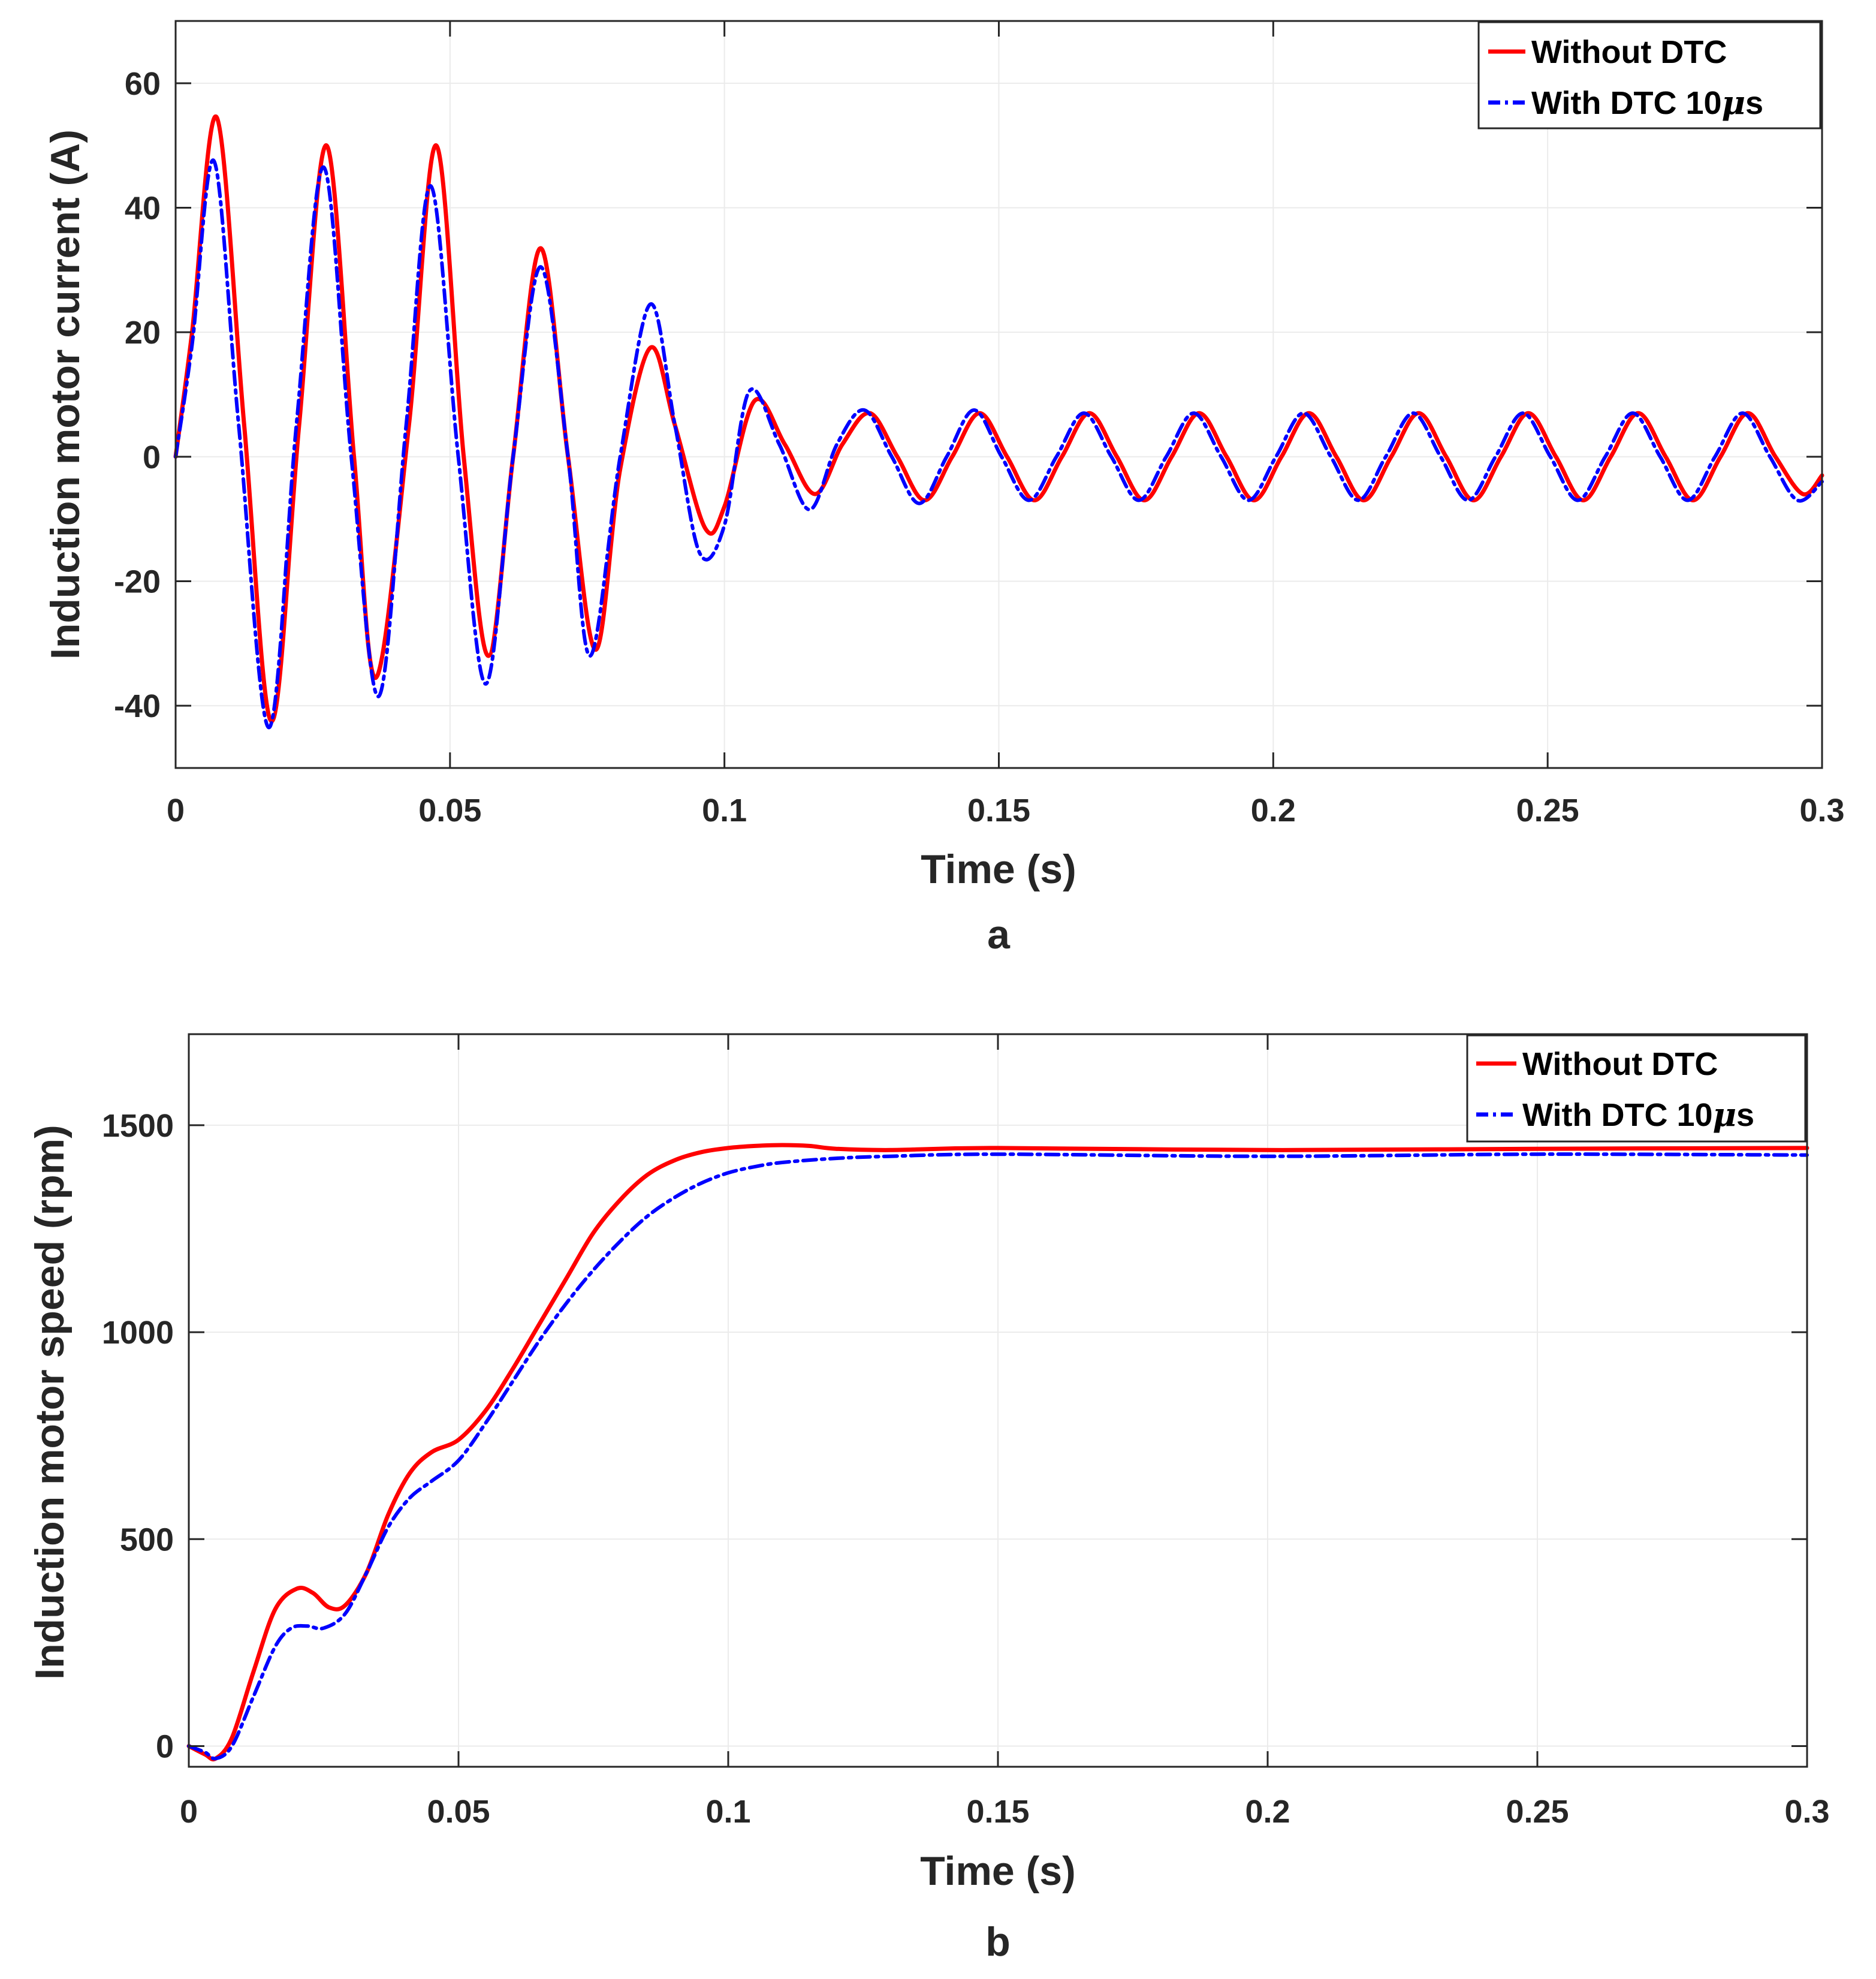  Describe the element at coordinates (1638, 1114) in the screenshot. I see `chart-b-legend-label-with-dtc: With DTC 10μs` at that location.